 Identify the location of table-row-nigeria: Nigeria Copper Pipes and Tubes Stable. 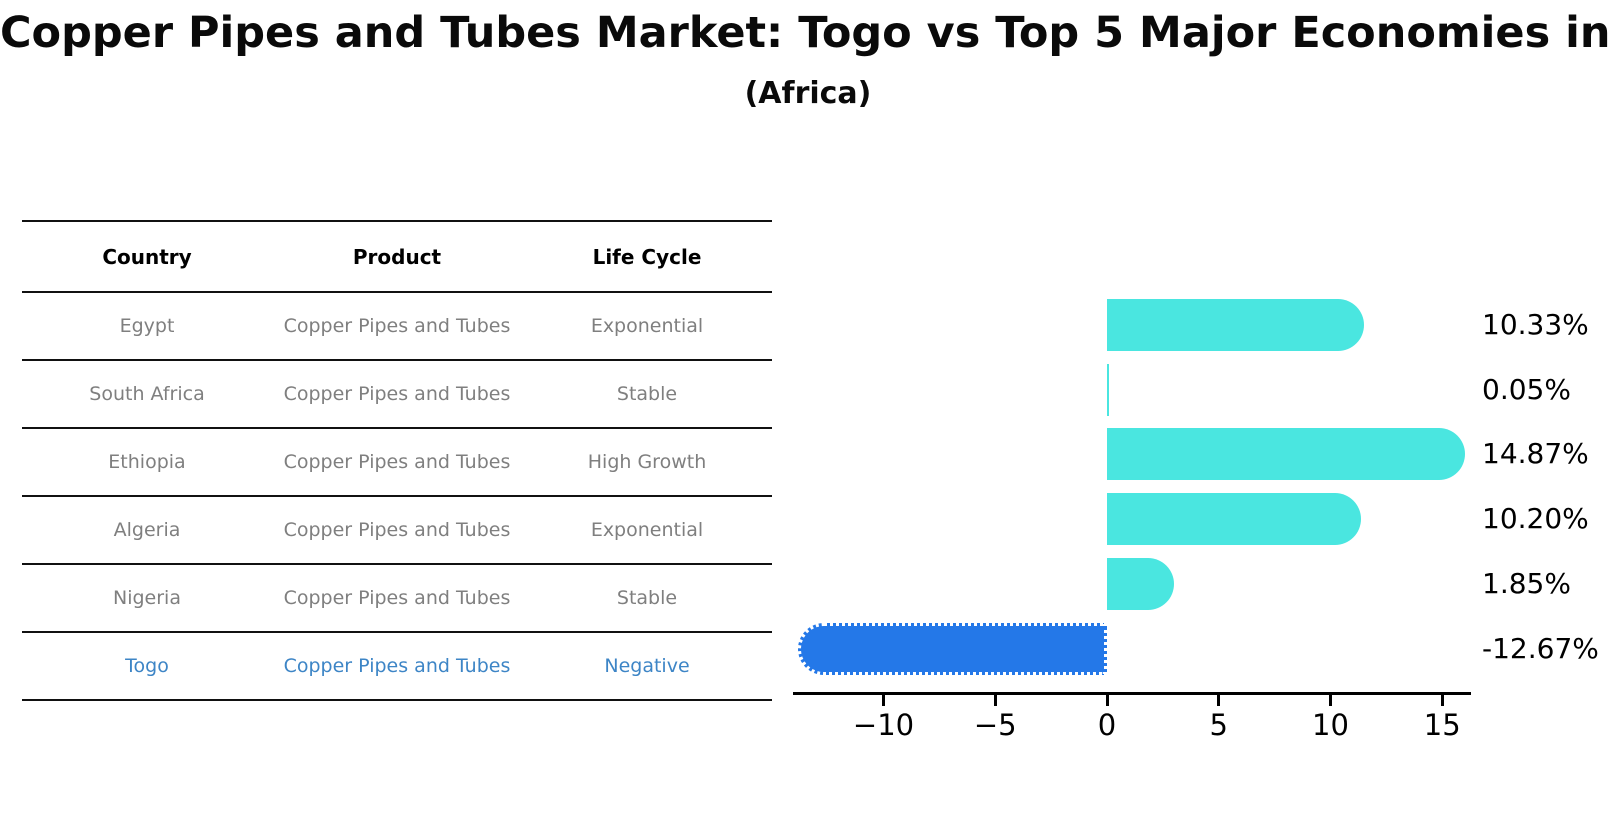
(397, 599).